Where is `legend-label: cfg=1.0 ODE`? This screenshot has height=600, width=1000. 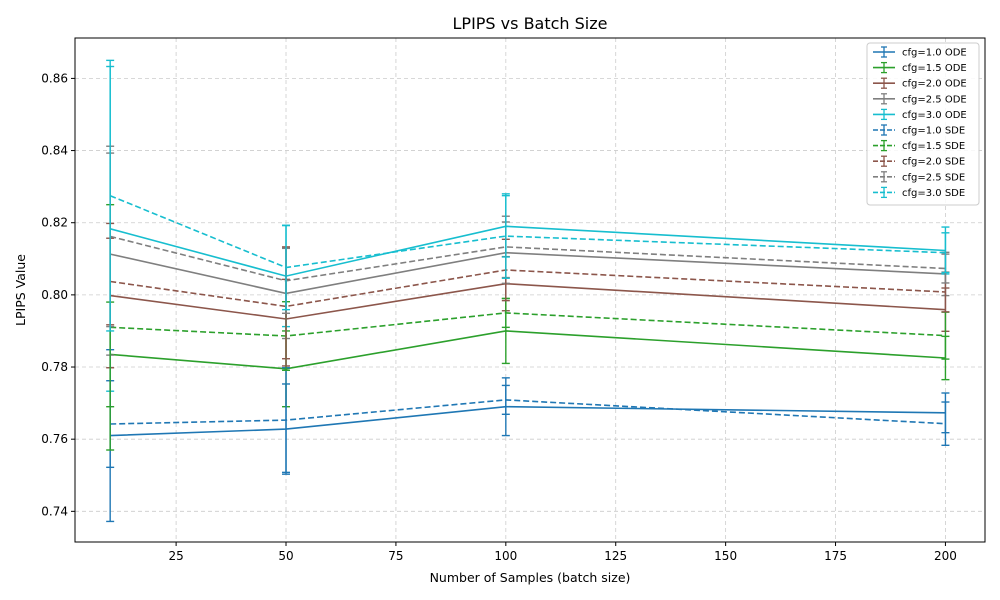
legend-label: cfg=1.0 ODE is located at coordinates (934, 53).